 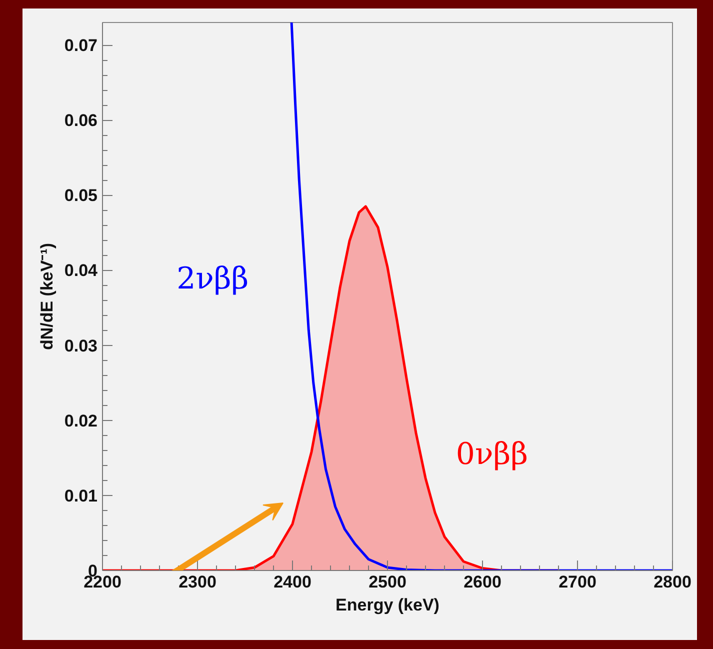 I want to click on y-tick-label: 0.01, so click(x=81, y=496).